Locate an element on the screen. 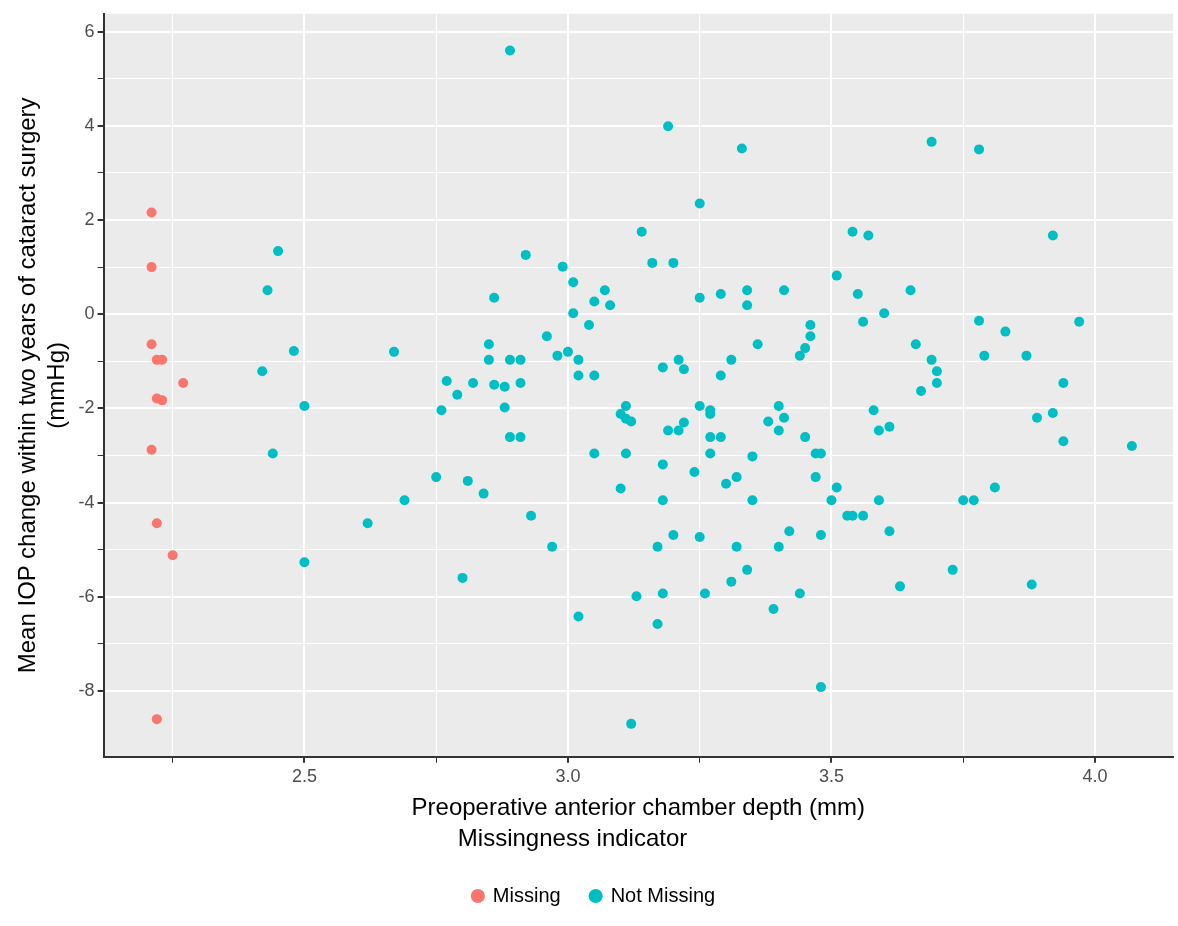 The height and width of the screenshot is (926, 1178). x-tick-label: 3.5 is located at coordinates (831, 775).